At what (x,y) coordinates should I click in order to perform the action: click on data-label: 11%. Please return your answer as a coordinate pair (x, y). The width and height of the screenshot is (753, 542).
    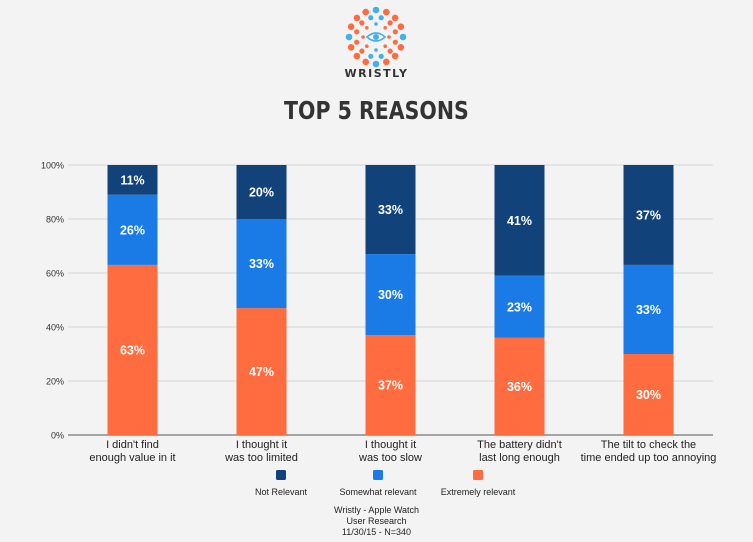
    Looking at the image, I should click on (132, 180).